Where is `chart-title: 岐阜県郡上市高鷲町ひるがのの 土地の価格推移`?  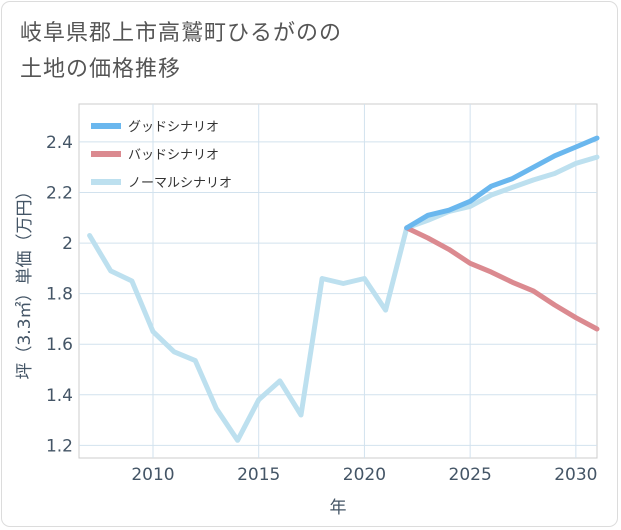
chart-title: 岐阜県郡上市高鷲町ひるがのの 土地の価格推移 is located at coordinates (181, 52).